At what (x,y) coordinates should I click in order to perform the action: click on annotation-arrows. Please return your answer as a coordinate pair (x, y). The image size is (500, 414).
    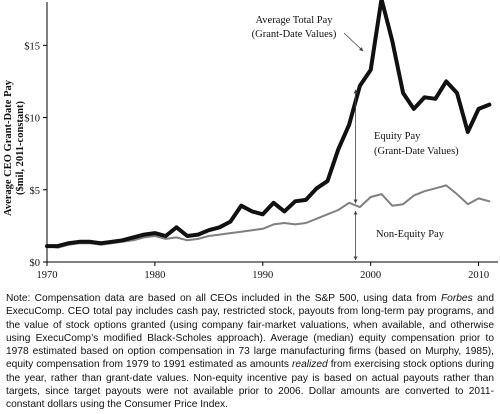
    Looking at the image, I should click on (353, 146).